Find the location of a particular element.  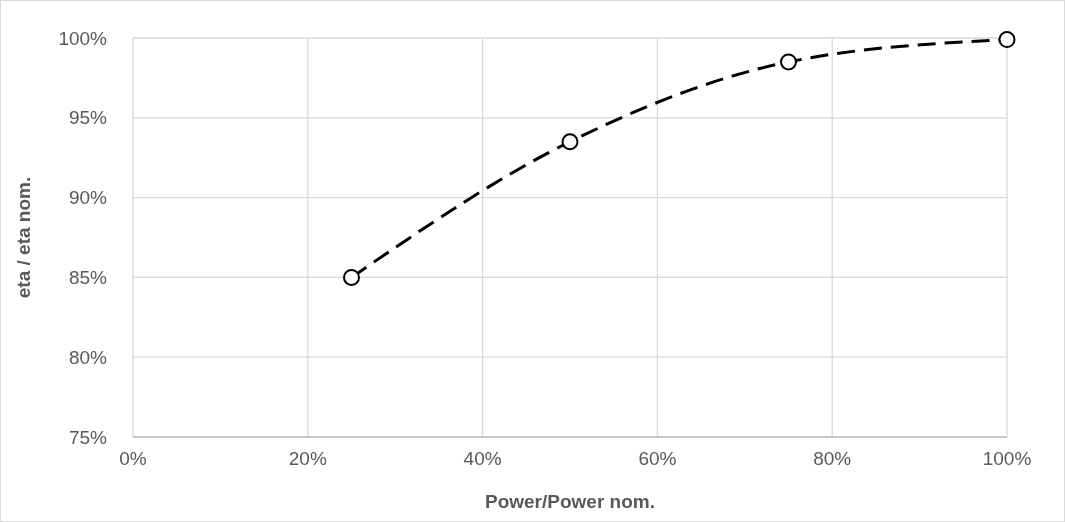

y-tick-label: 75% is located at coordinates (88, 437).